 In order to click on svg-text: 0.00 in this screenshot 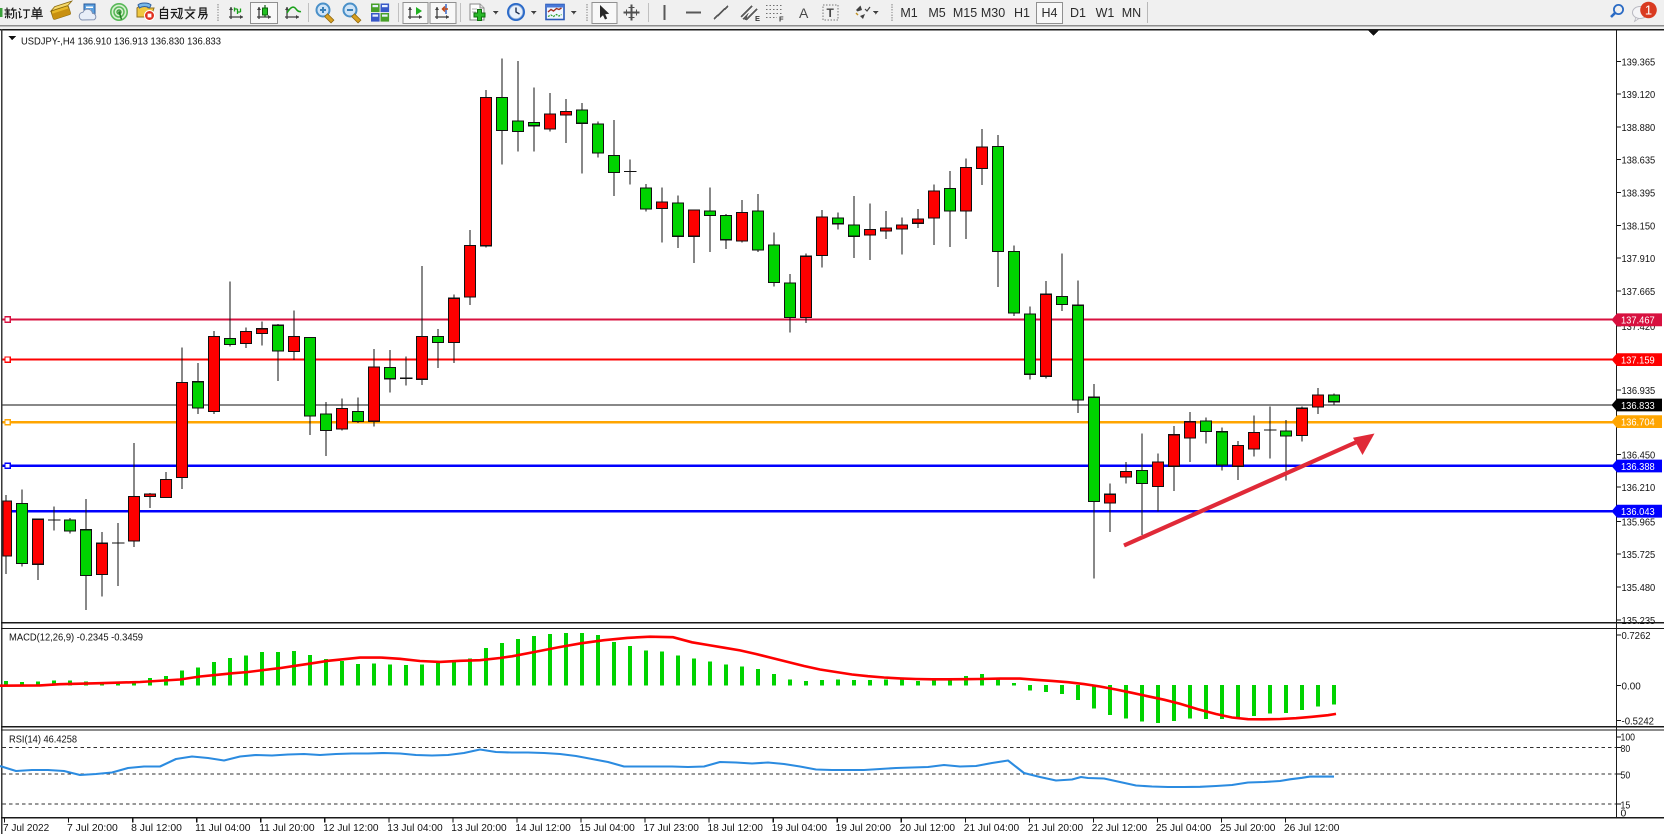, I will do `click(1631, 686)`.